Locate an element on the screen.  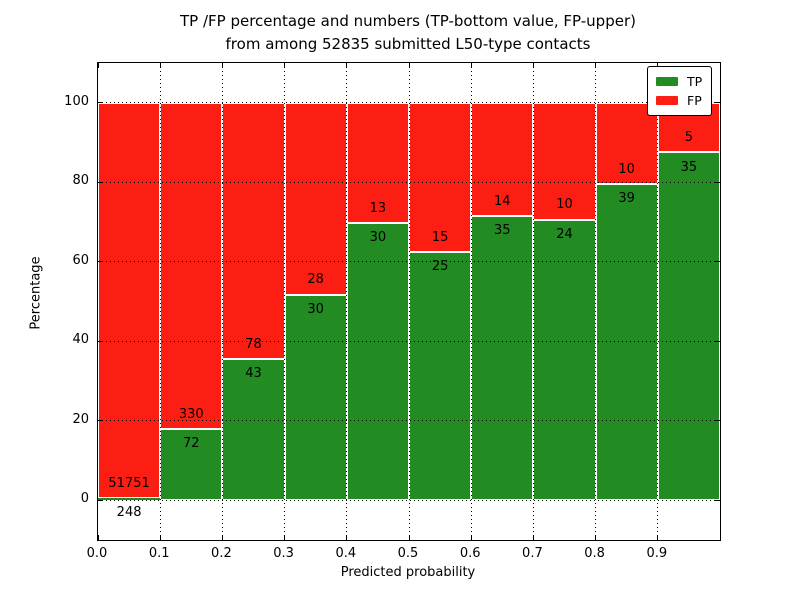
y-tick-label: 100 is located at coordinates (76, 101).